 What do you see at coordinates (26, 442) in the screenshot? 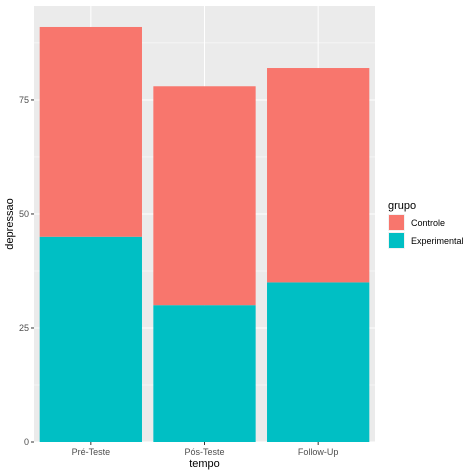
I see `y-tick-label: 0` at bounding box center [26, 442].